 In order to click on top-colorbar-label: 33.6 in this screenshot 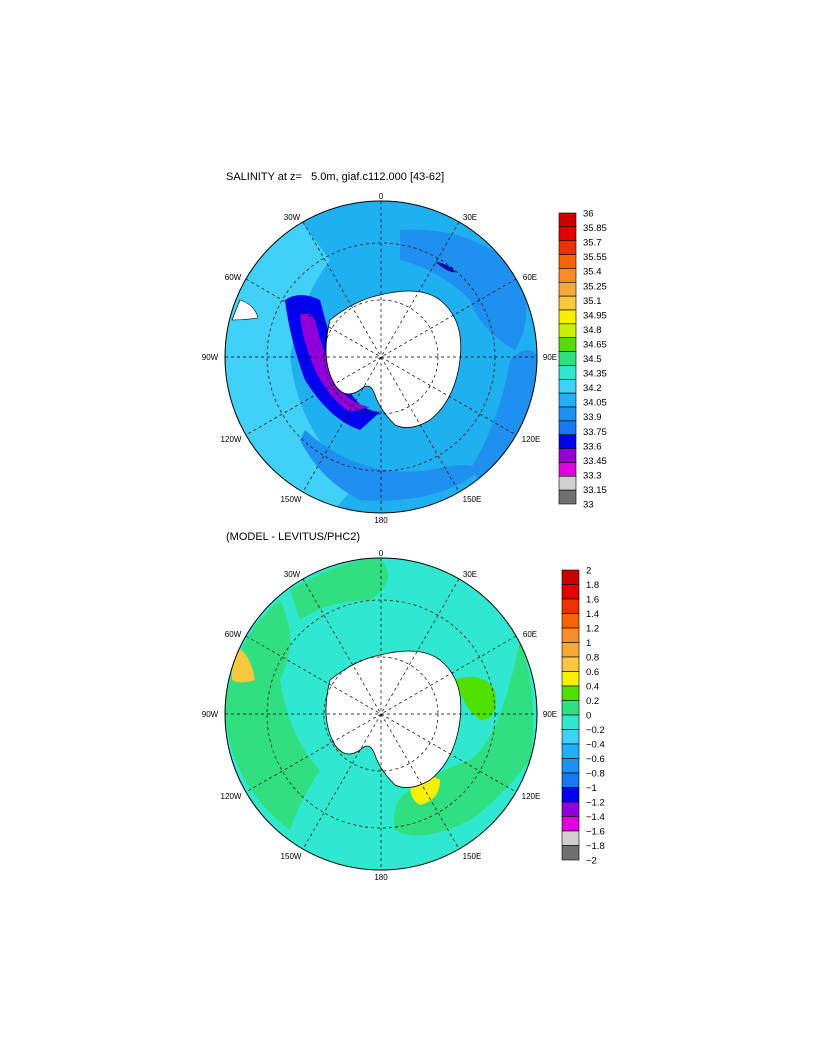, I will do `click(592, 446)`.